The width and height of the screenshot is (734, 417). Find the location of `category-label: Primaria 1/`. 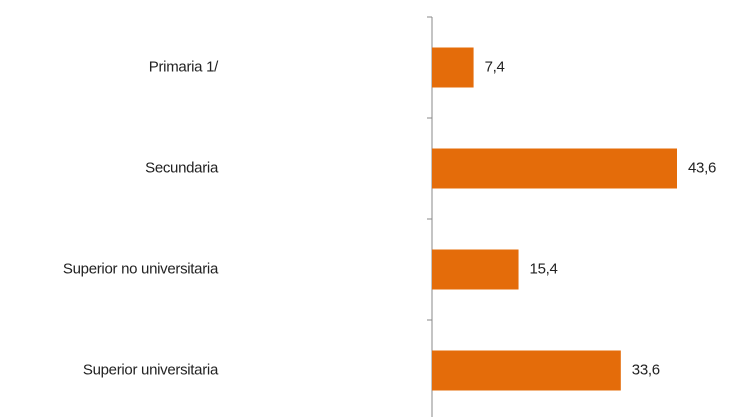

category-label: Primaria 1/ is located at coordinates (184, 66).